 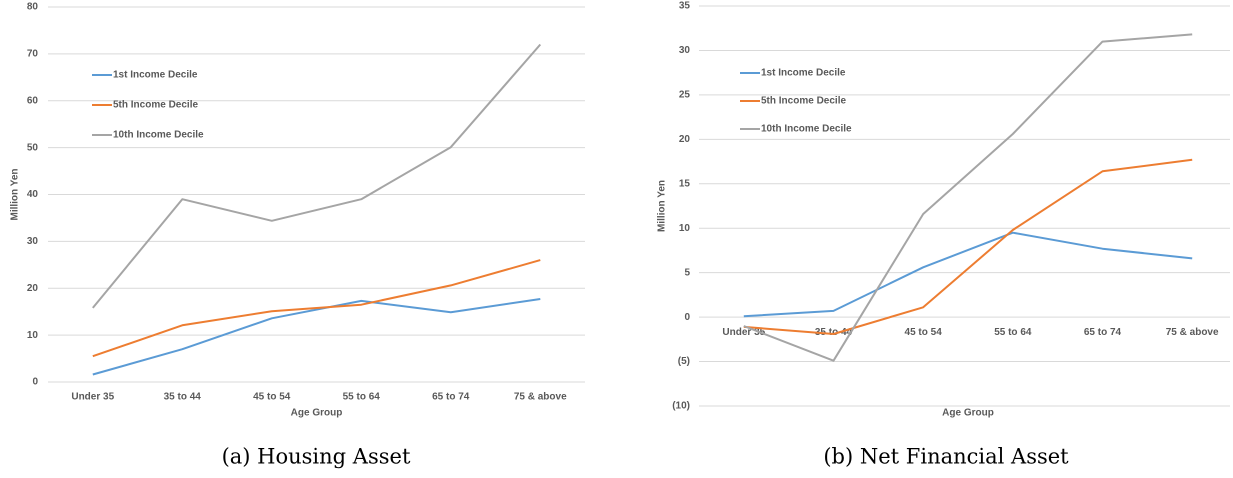 I want to click on y-tick-label: (5), so click(x=684, y=361).